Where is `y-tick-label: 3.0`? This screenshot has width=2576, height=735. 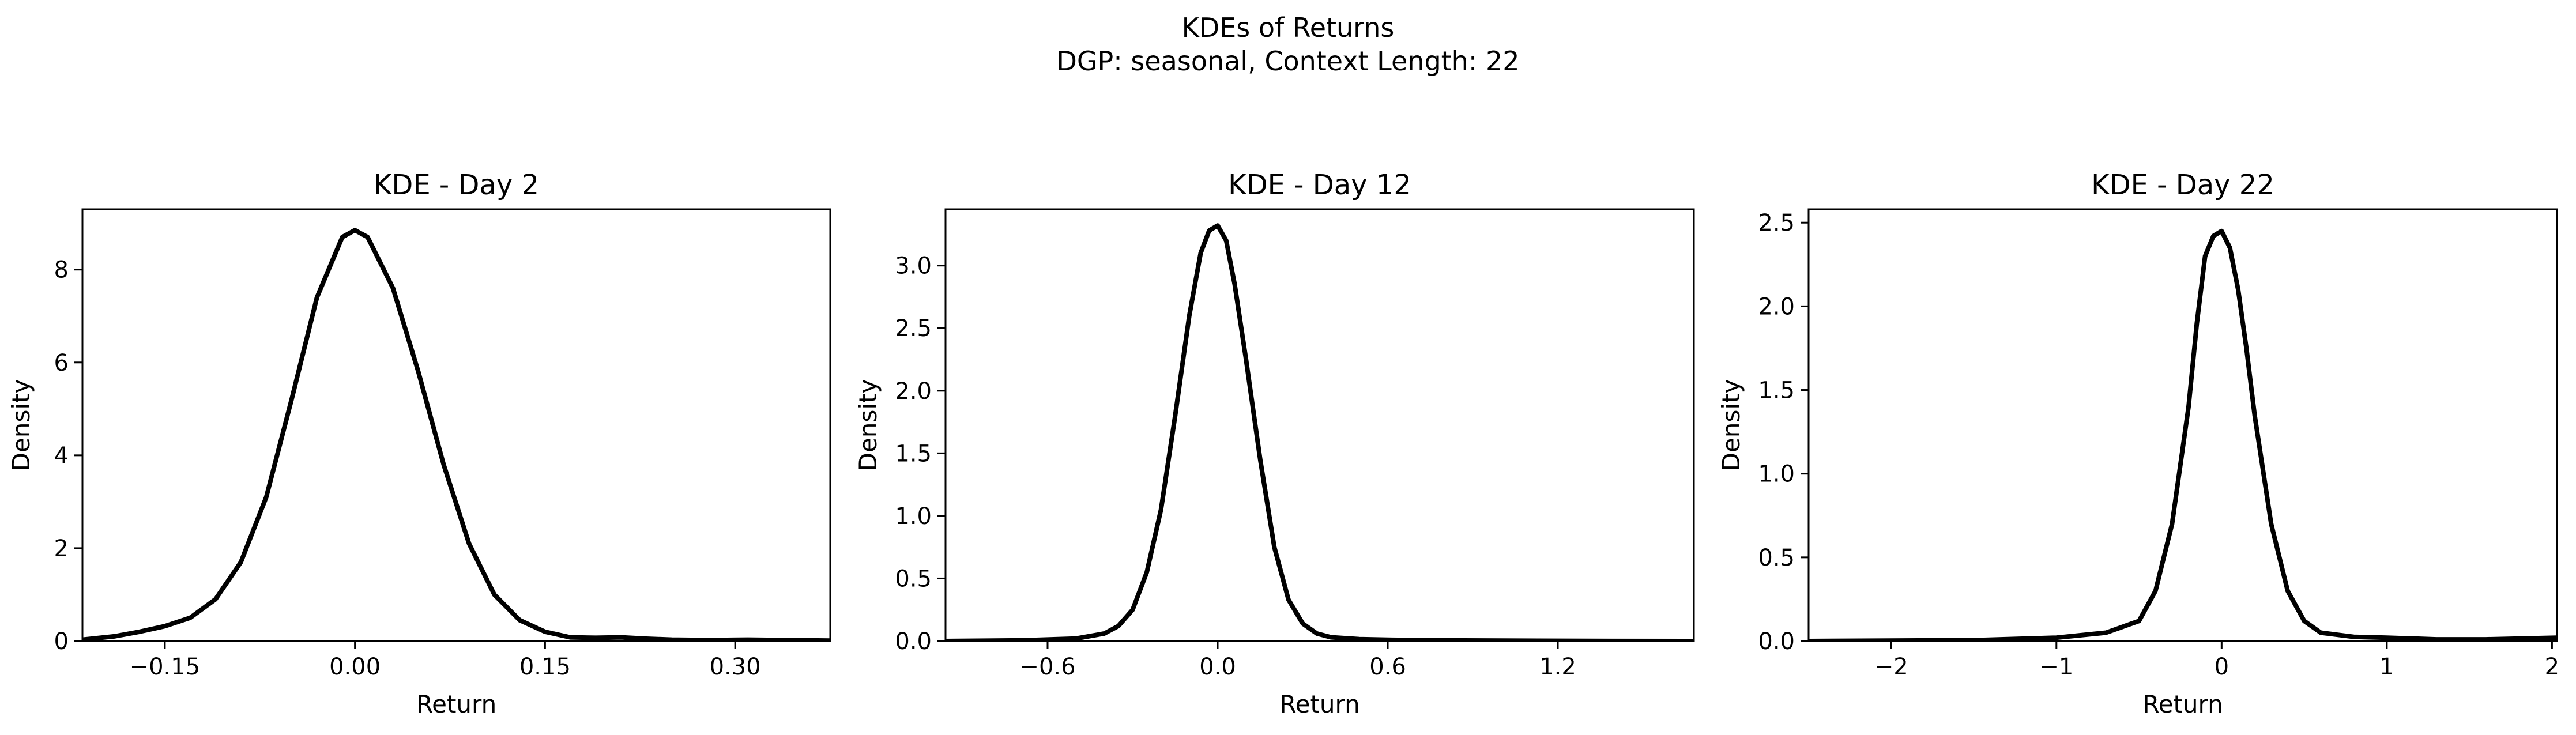
y-tick-label: 3.0 is located at coordinates (913, 266).